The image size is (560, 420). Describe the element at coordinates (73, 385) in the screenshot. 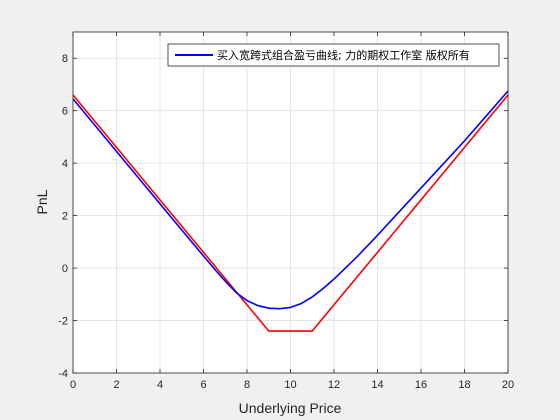

I see `x-tick-label: 0` at that location.